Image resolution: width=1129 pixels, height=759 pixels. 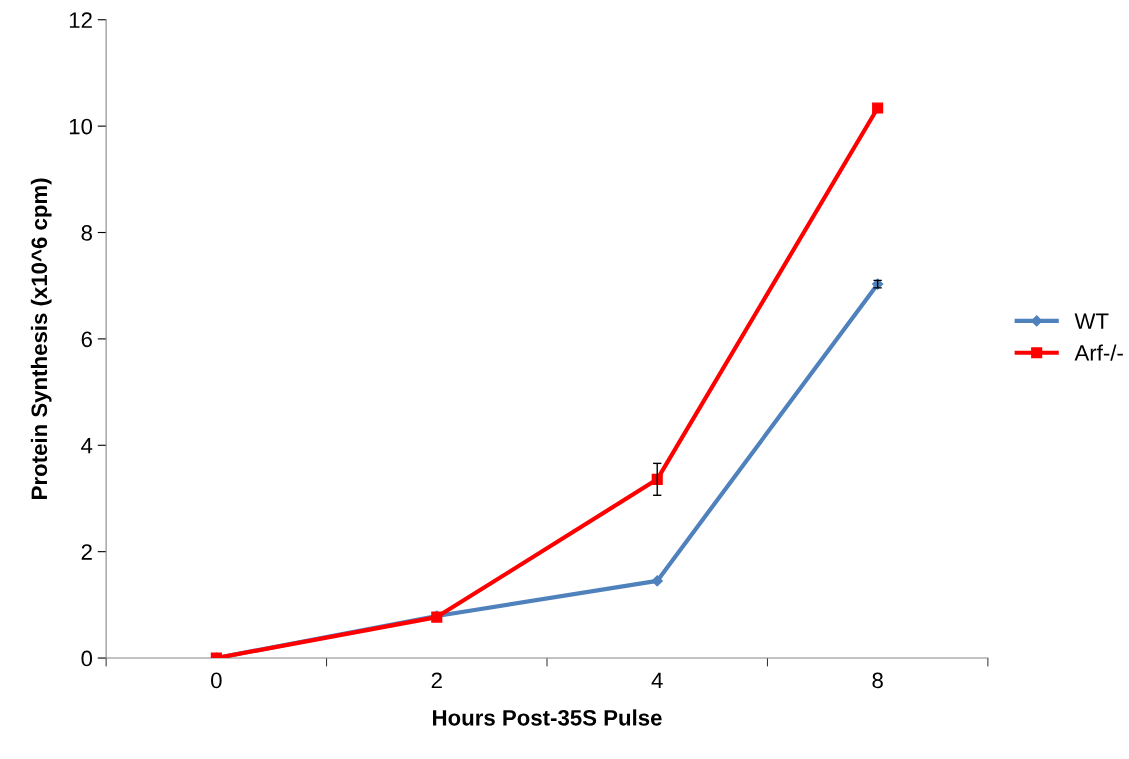 What do you see at coordinates (547, 717) in the screenshot?
I see `x-axis-title: Hours Post-35S Pulse` at bounding box center [547, 717].